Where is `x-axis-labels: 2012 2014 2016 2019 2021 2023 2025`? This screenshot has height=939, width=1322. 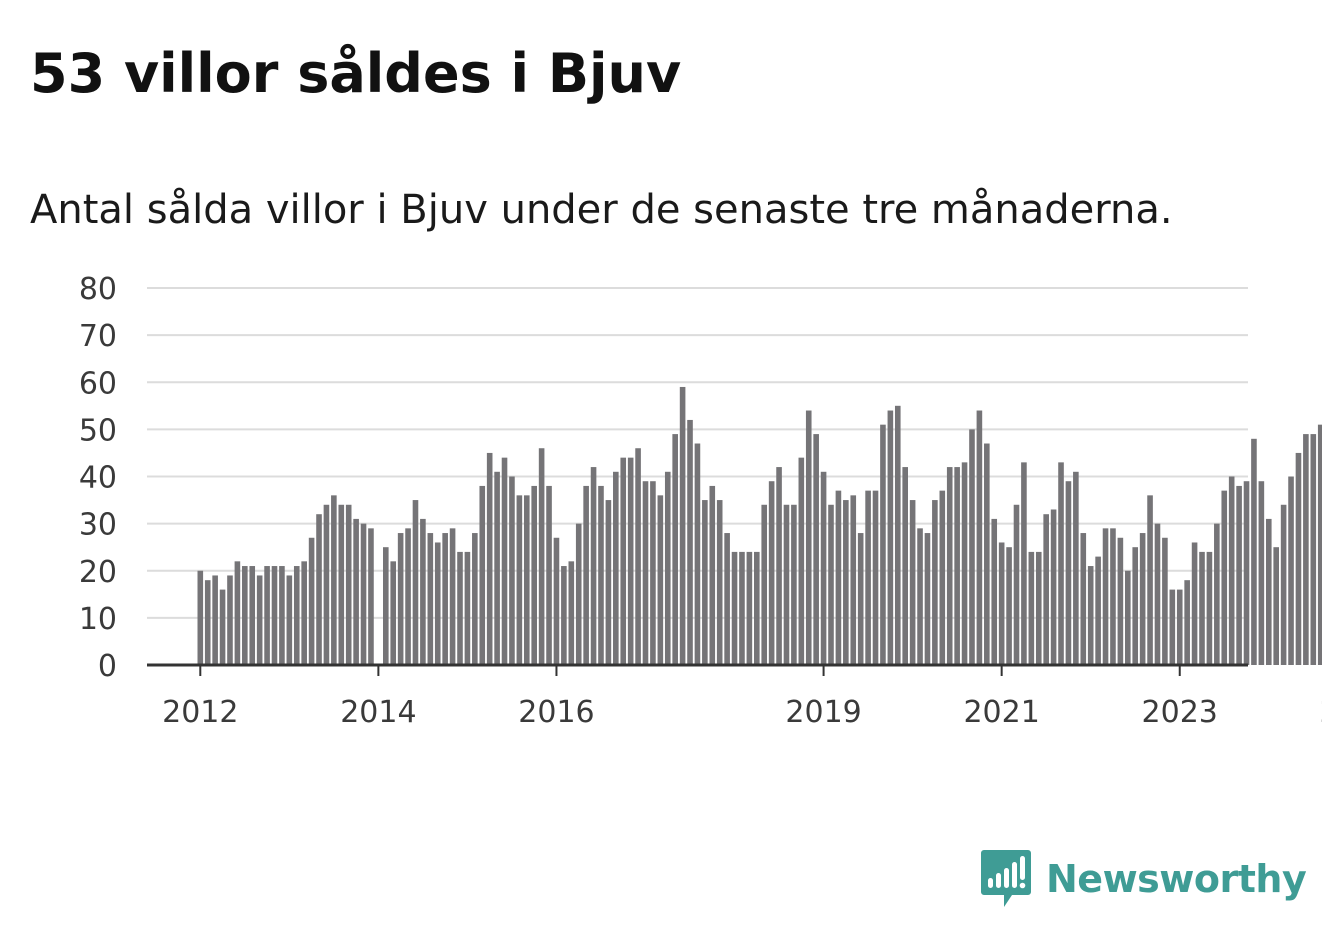
x-axis-labels: 2012 2014 2016 2019 2021 2023 2025 is located at coordinates (742, 712).